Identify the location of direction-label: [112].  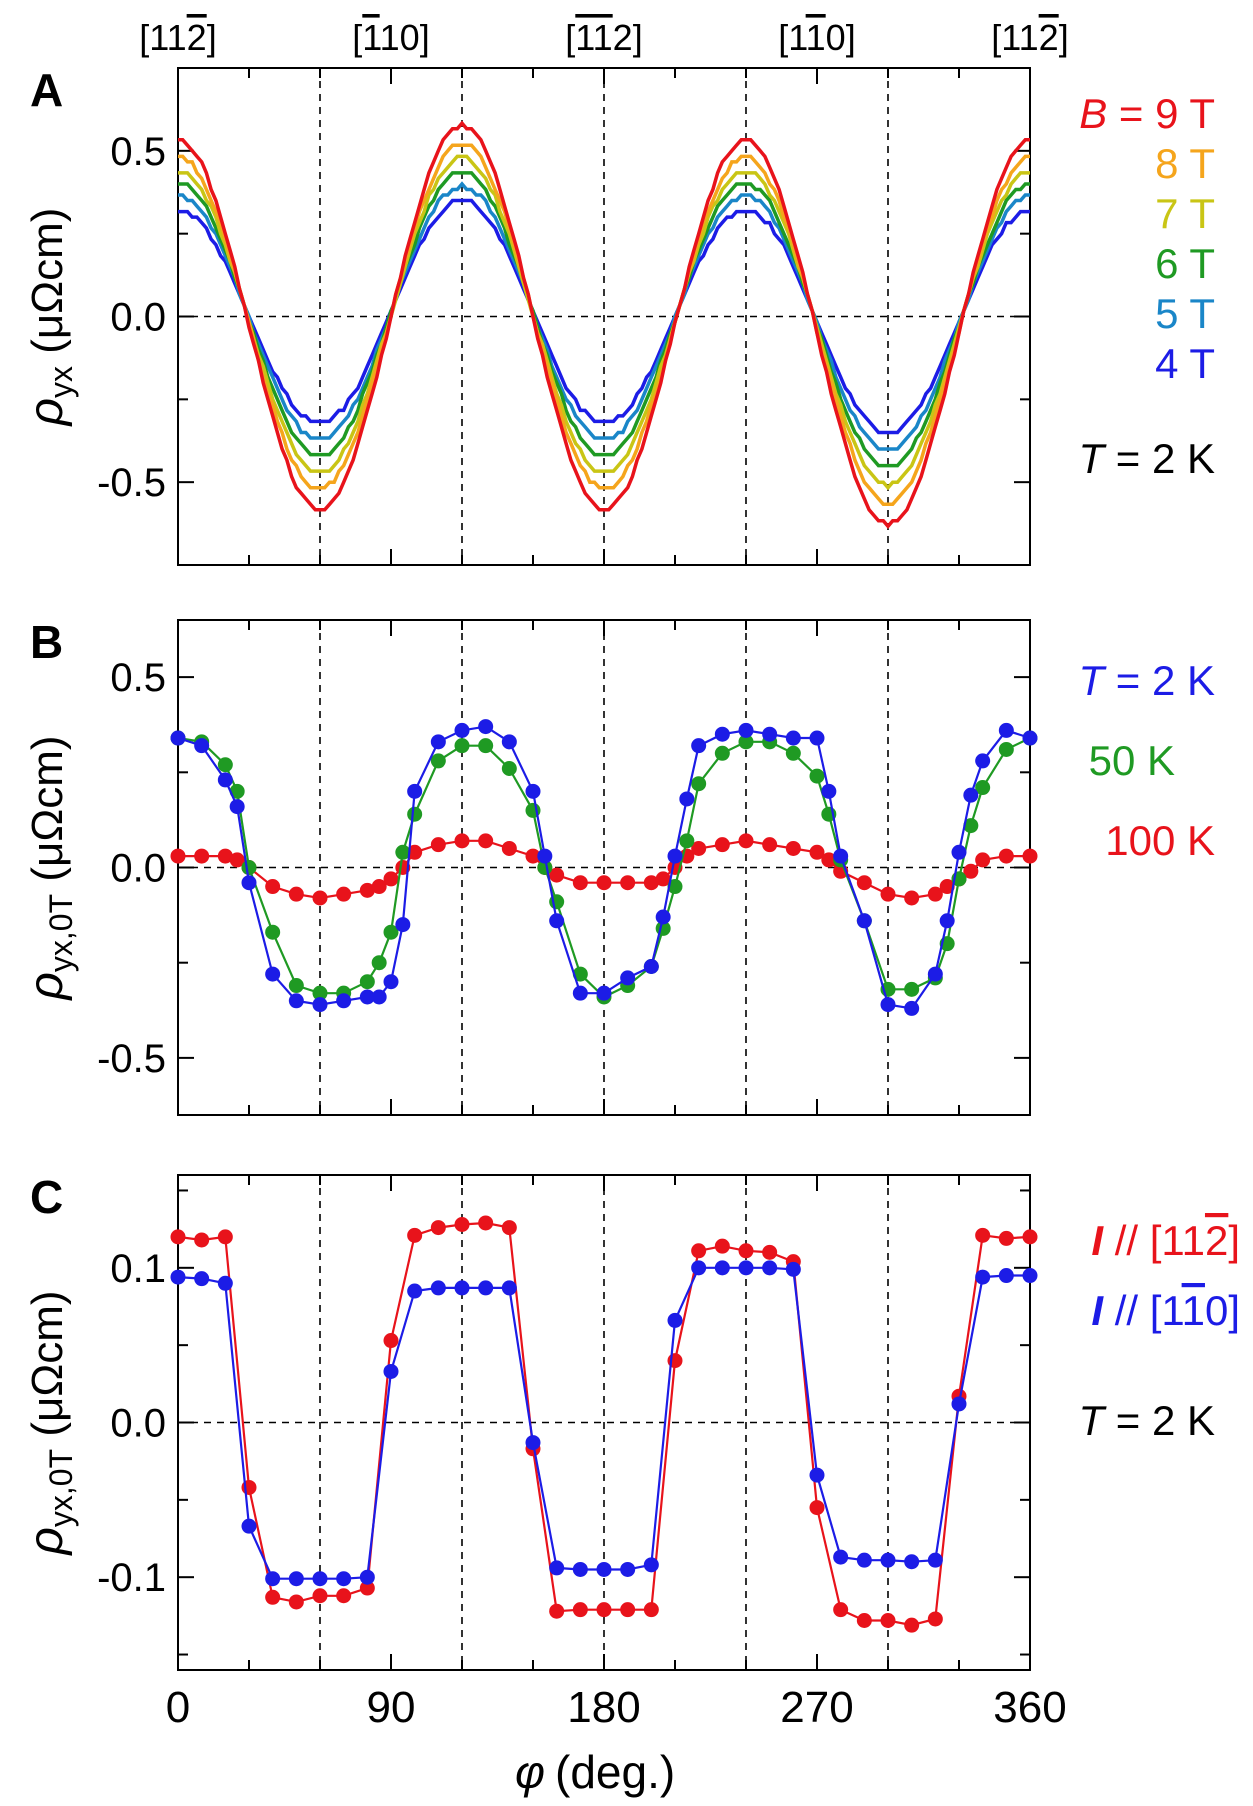
(1029, 37).